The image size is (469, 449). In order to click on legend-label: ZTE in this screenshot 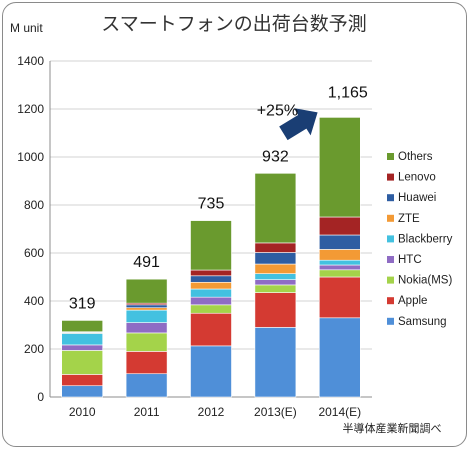, I will do `click(409, 219)`.